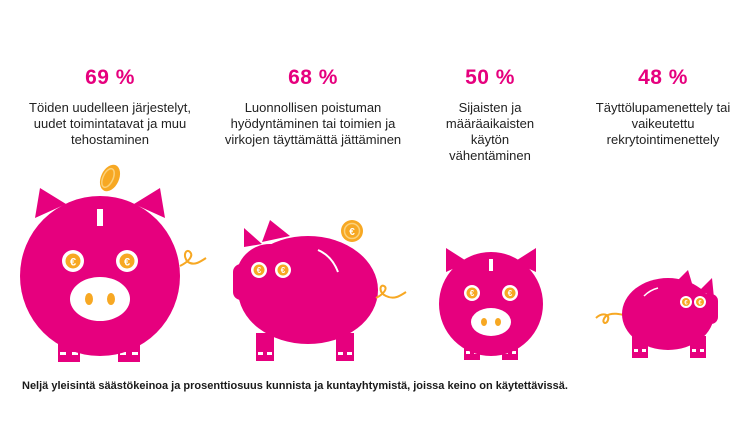 The width and height of the screenshot is (755, 425). What do you see at coordinates (320, 290) in the screenshot?
I see `piggy-bank-icon: € € €` at bounding box center [320, 290].